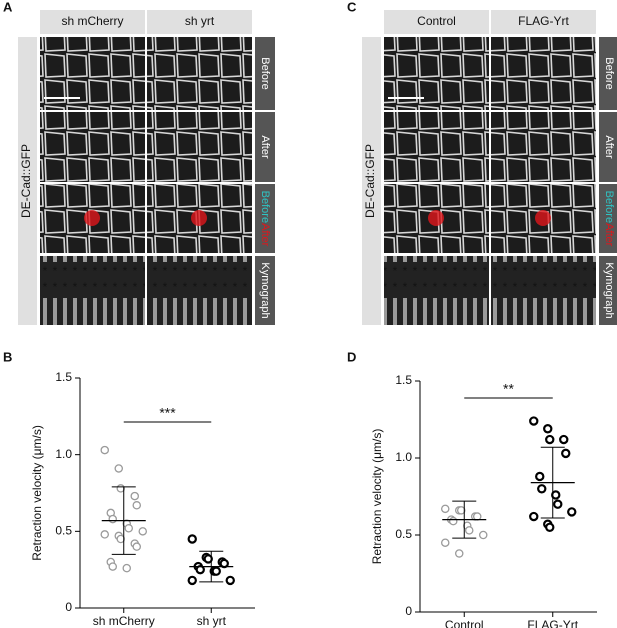 Image resolution: width=617 pixels, height=628 pixels. I want to click on panel-letter: D, so click(351, 356).